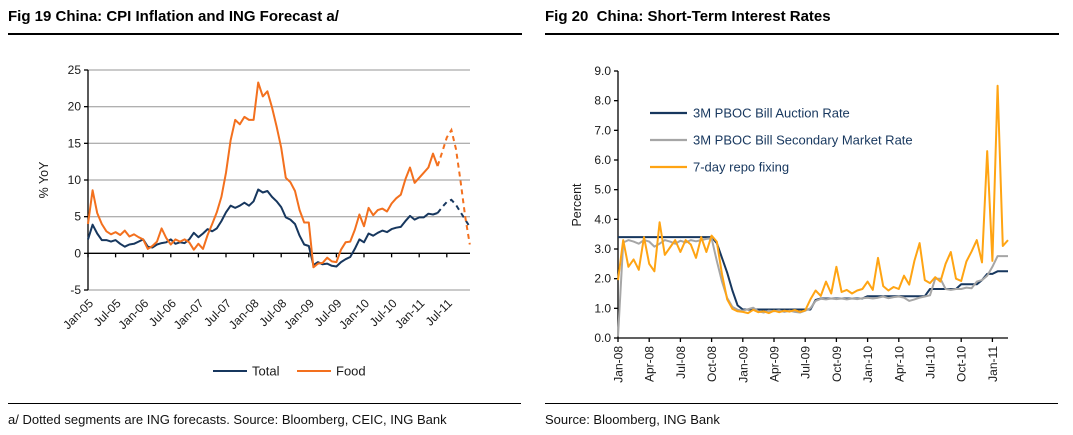  What do you see at coordinates (75, 180) in the screenshot?
I see `y-tick-label: 10` at bounding box center [75, 180].